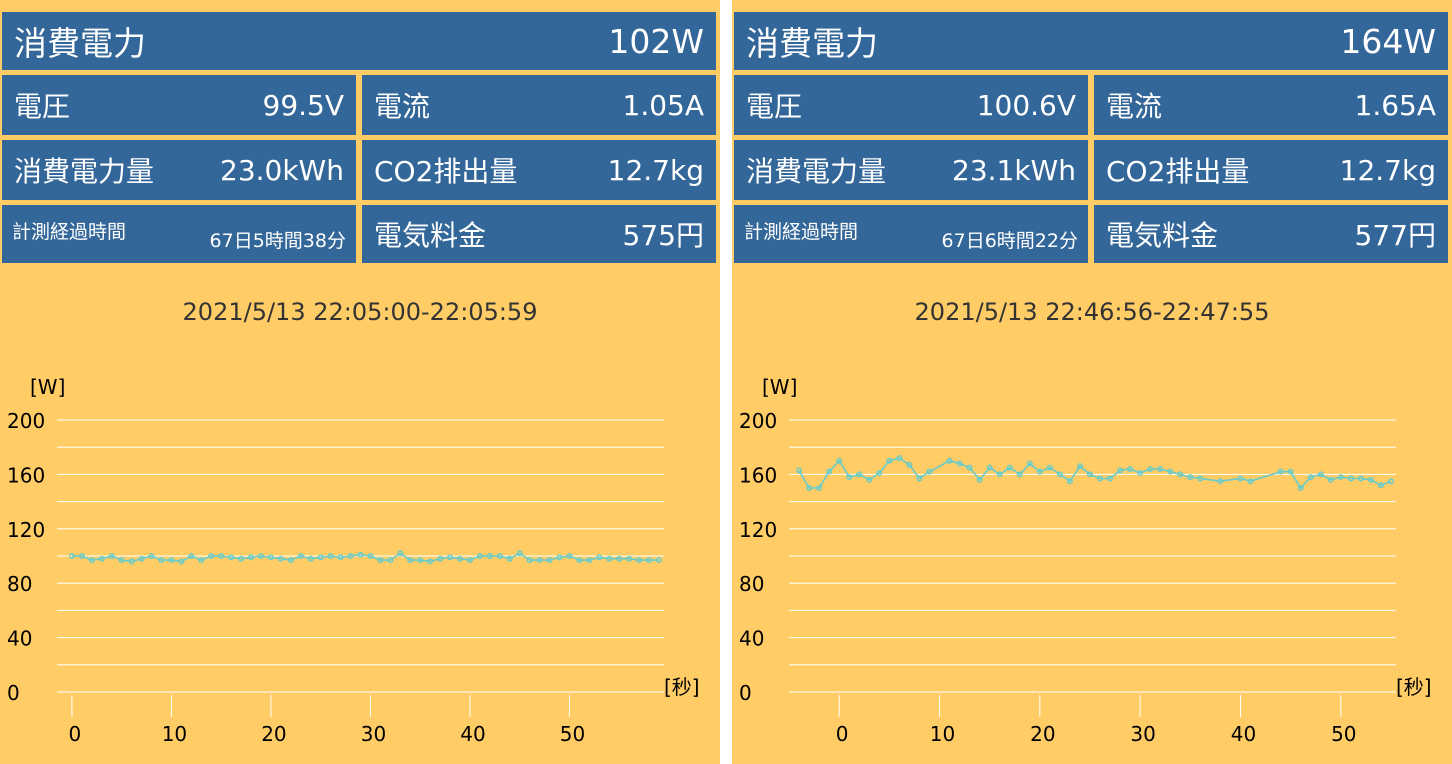 The image size is (1452, 764). Describe the element at coordinates (816, 171) in the screenshot. I see `energy-label: 消費電力量` at that location.